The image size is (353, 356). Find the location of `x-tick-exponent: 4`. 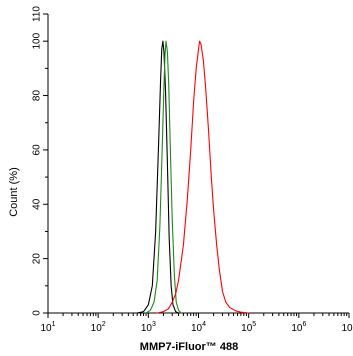

x-tick-exponent: 4 is located at coordinates (204, 324).